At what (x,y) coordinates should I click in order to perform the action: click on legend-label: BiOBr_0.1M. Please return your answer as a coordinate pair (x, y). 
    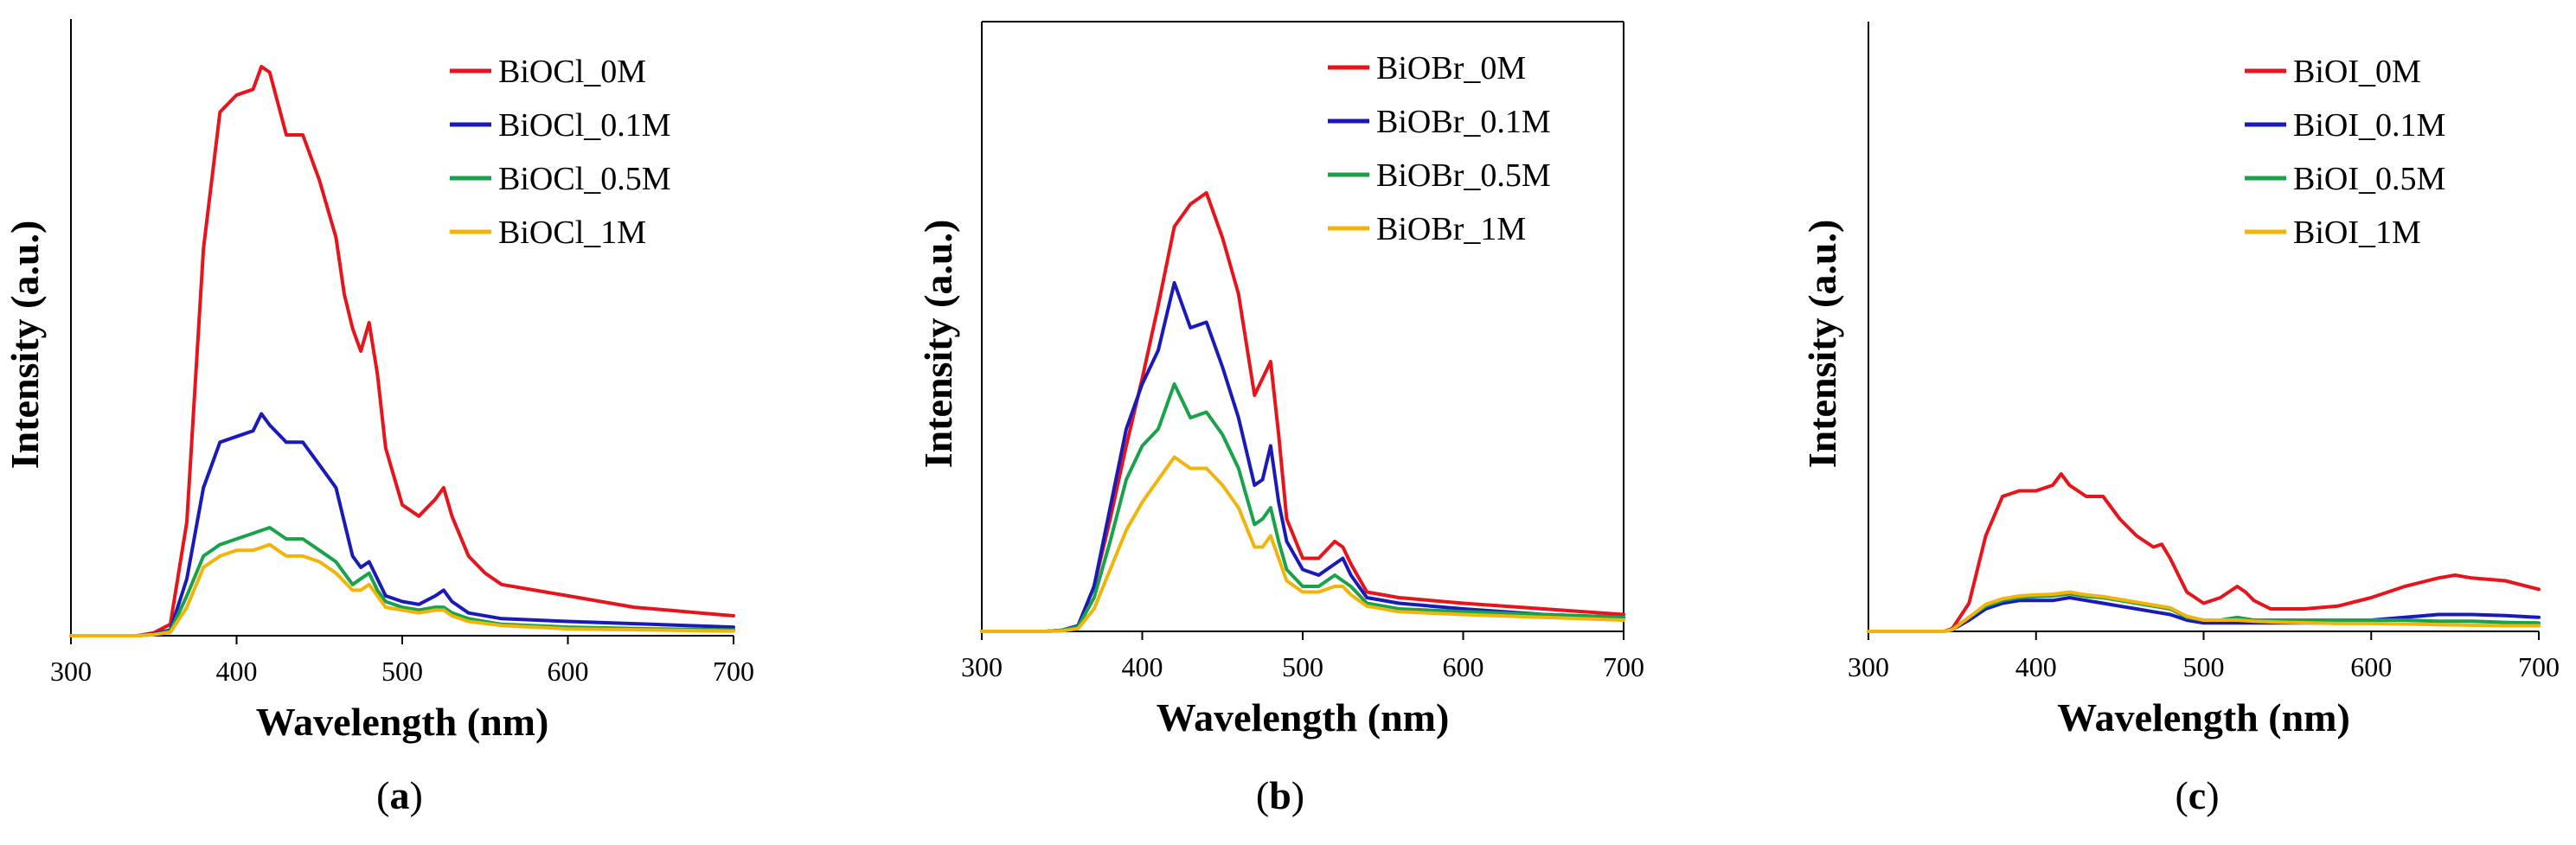
    Looking at the image, I should click on (1463, 122).